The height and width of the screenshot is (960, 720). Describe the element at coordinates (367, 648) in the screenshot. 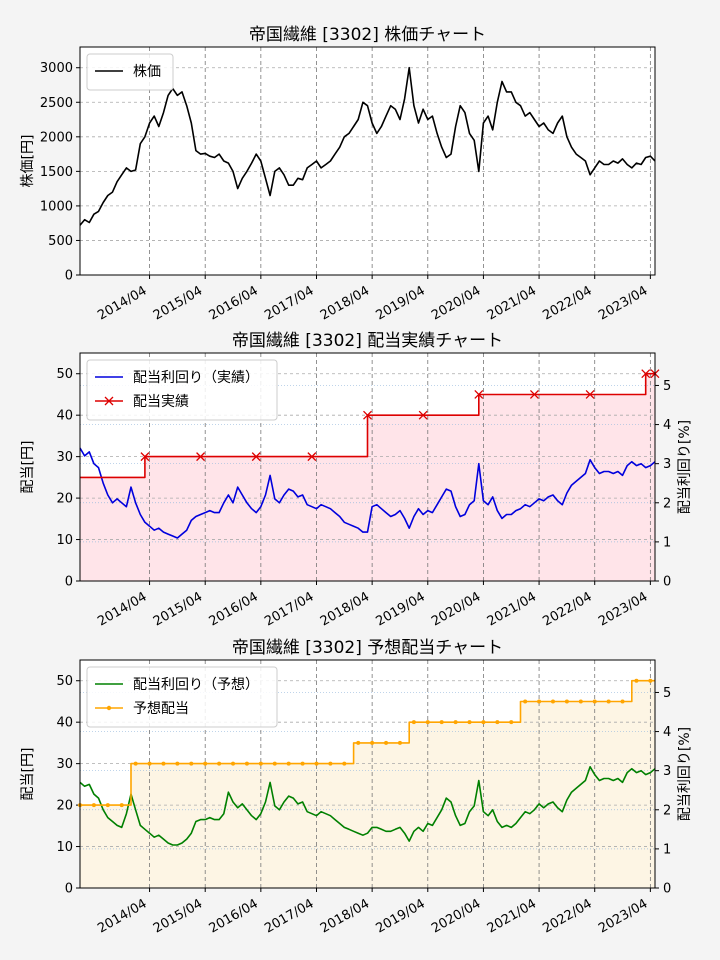

I see `chart-title: 帝国繊維 [3302] 予想配当チャート` at that location.